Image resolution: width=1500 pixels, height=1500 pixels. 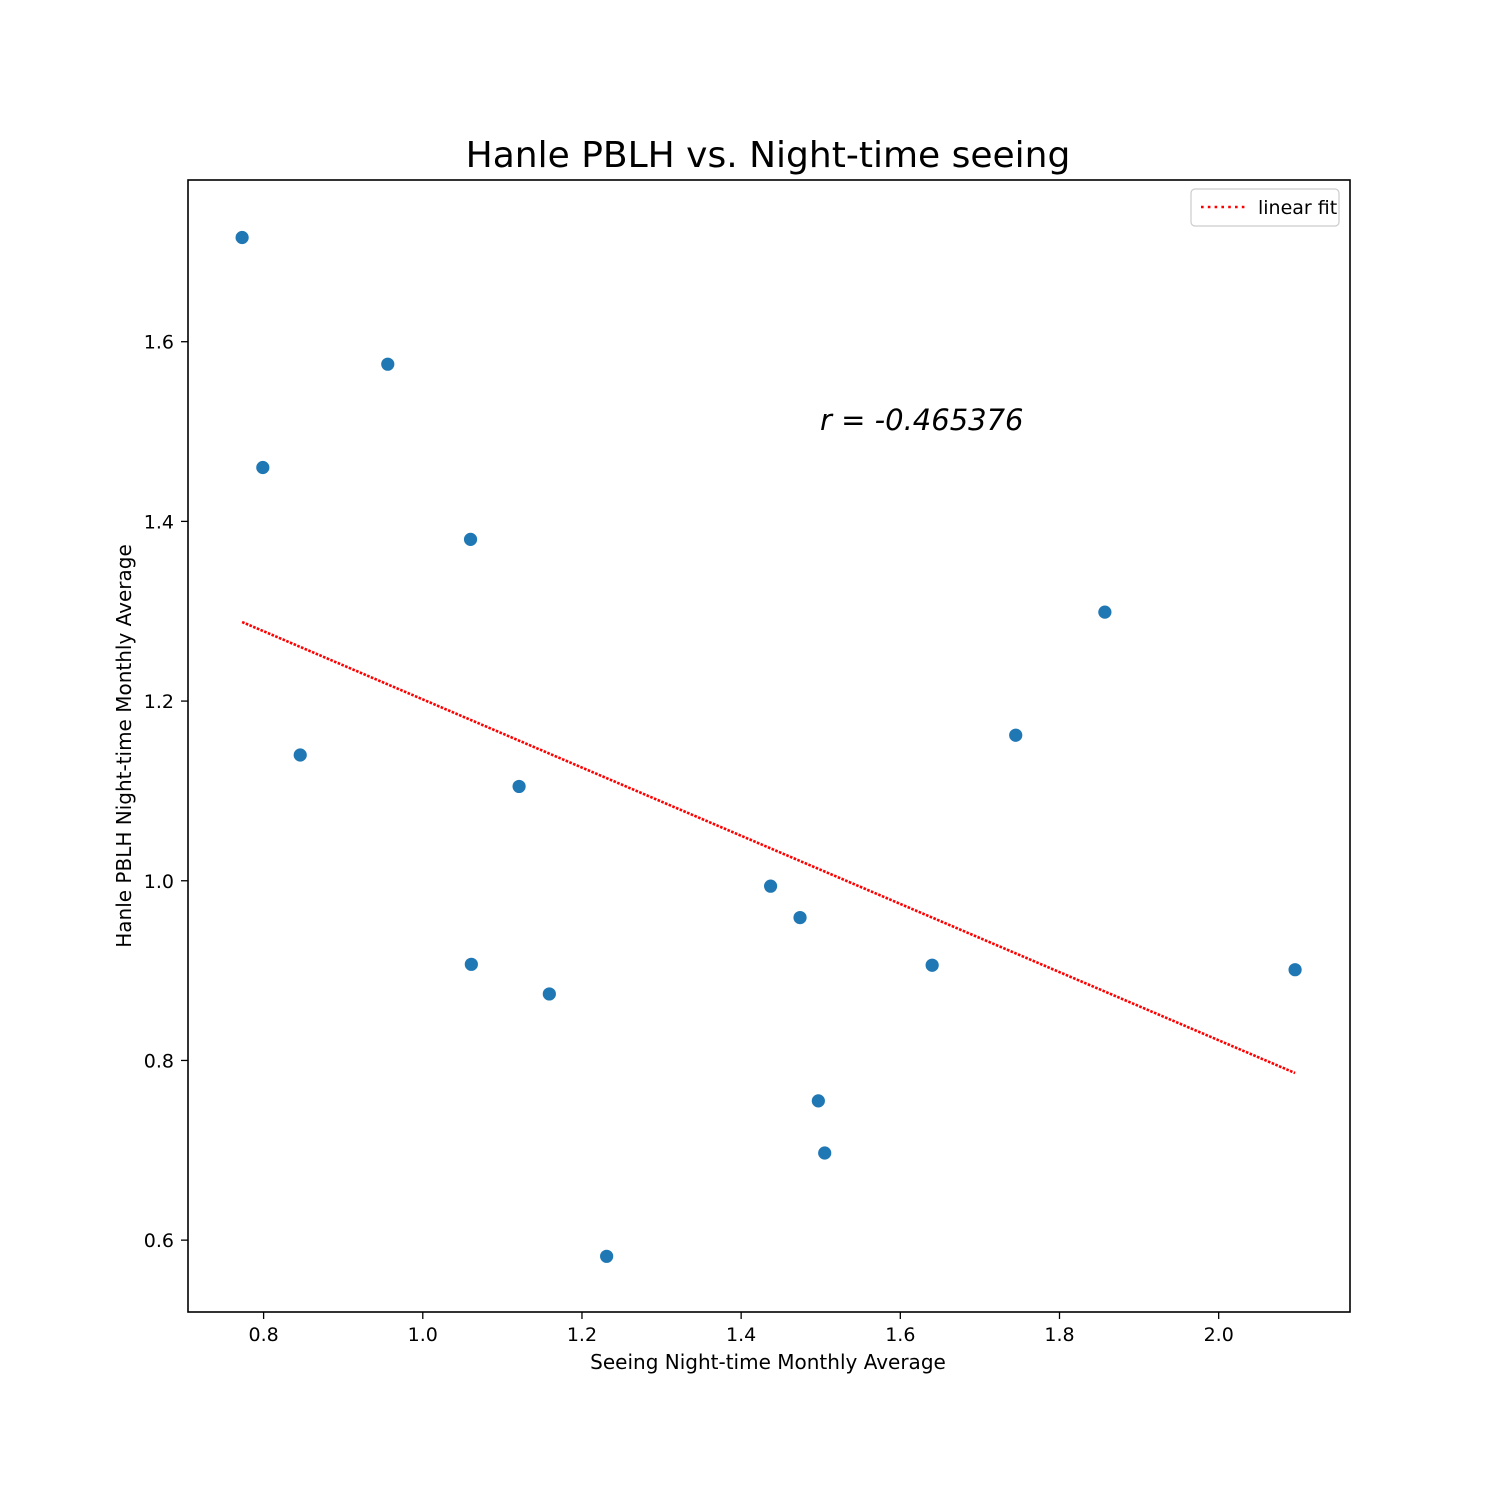 I want to click on x-tick-label: 1.2, so click(x=582, y=1335).